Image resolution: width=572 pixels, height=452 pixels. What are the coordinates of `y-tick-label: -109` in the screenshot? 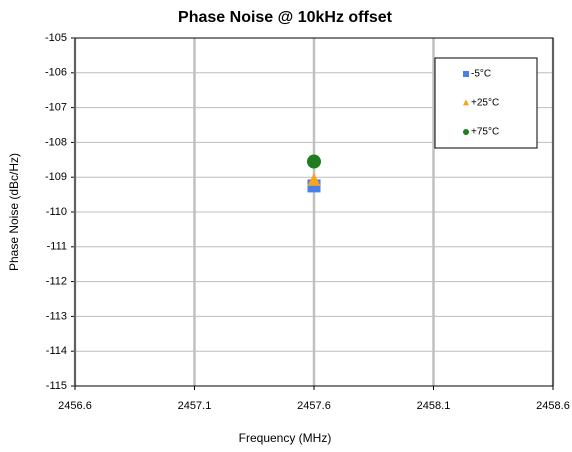 It's located at (56, 177).